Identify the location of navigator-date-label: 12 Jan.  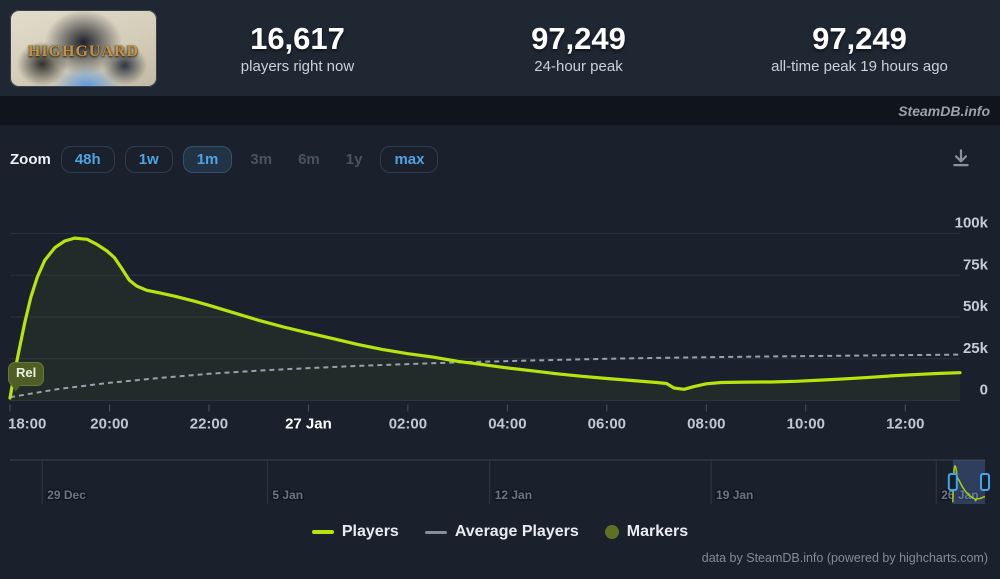
(513, 495).